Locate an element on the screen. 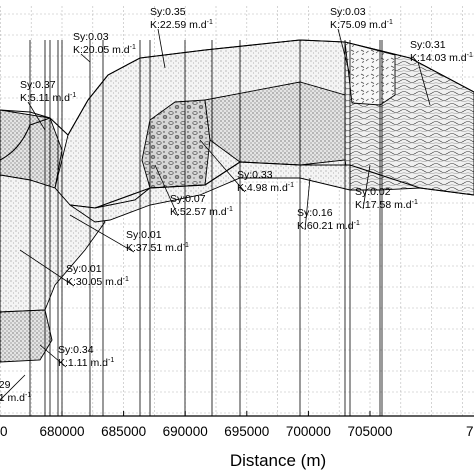 The width and height of the screenshot is (474, 474). annotation-k-label: K:1.11 m.d-1 is located at coordinates (86, 363).